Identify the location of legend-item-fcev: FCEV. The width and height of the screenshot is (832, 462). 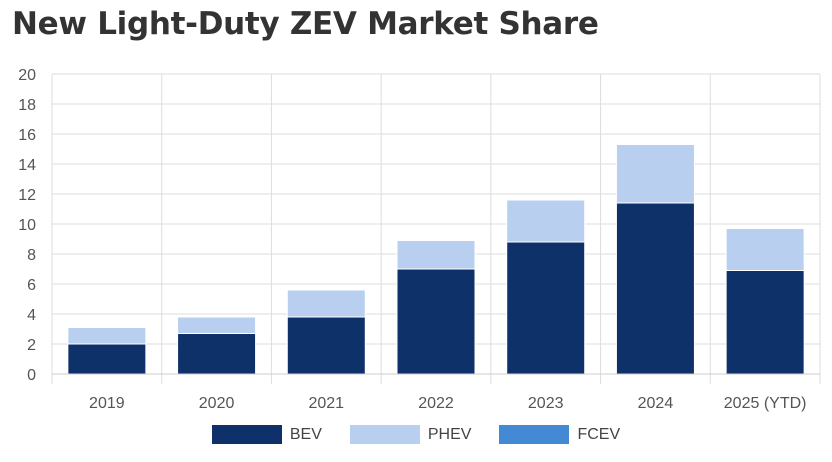
(559, 434).